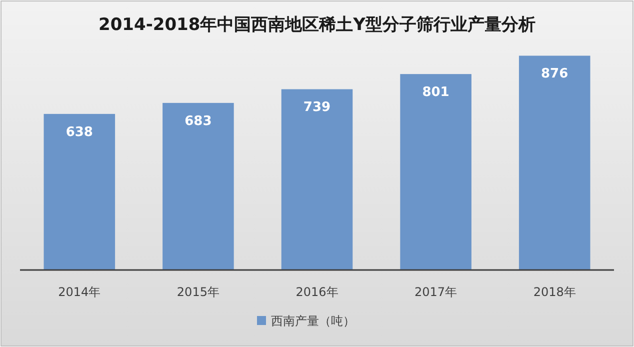  What do you see at coordinates (79, 132) in the screenshot?
I see `data-label: 638` at bounding box center [79, 132].